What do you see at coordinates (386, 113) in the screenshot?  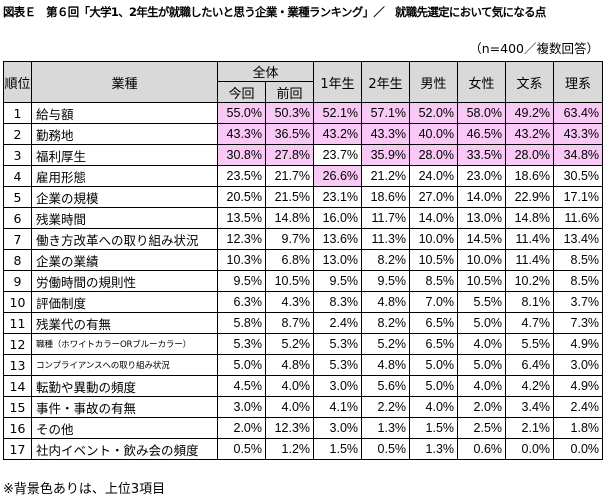 I see `value-cell: 57.1%` at bounding box center [386, 113].